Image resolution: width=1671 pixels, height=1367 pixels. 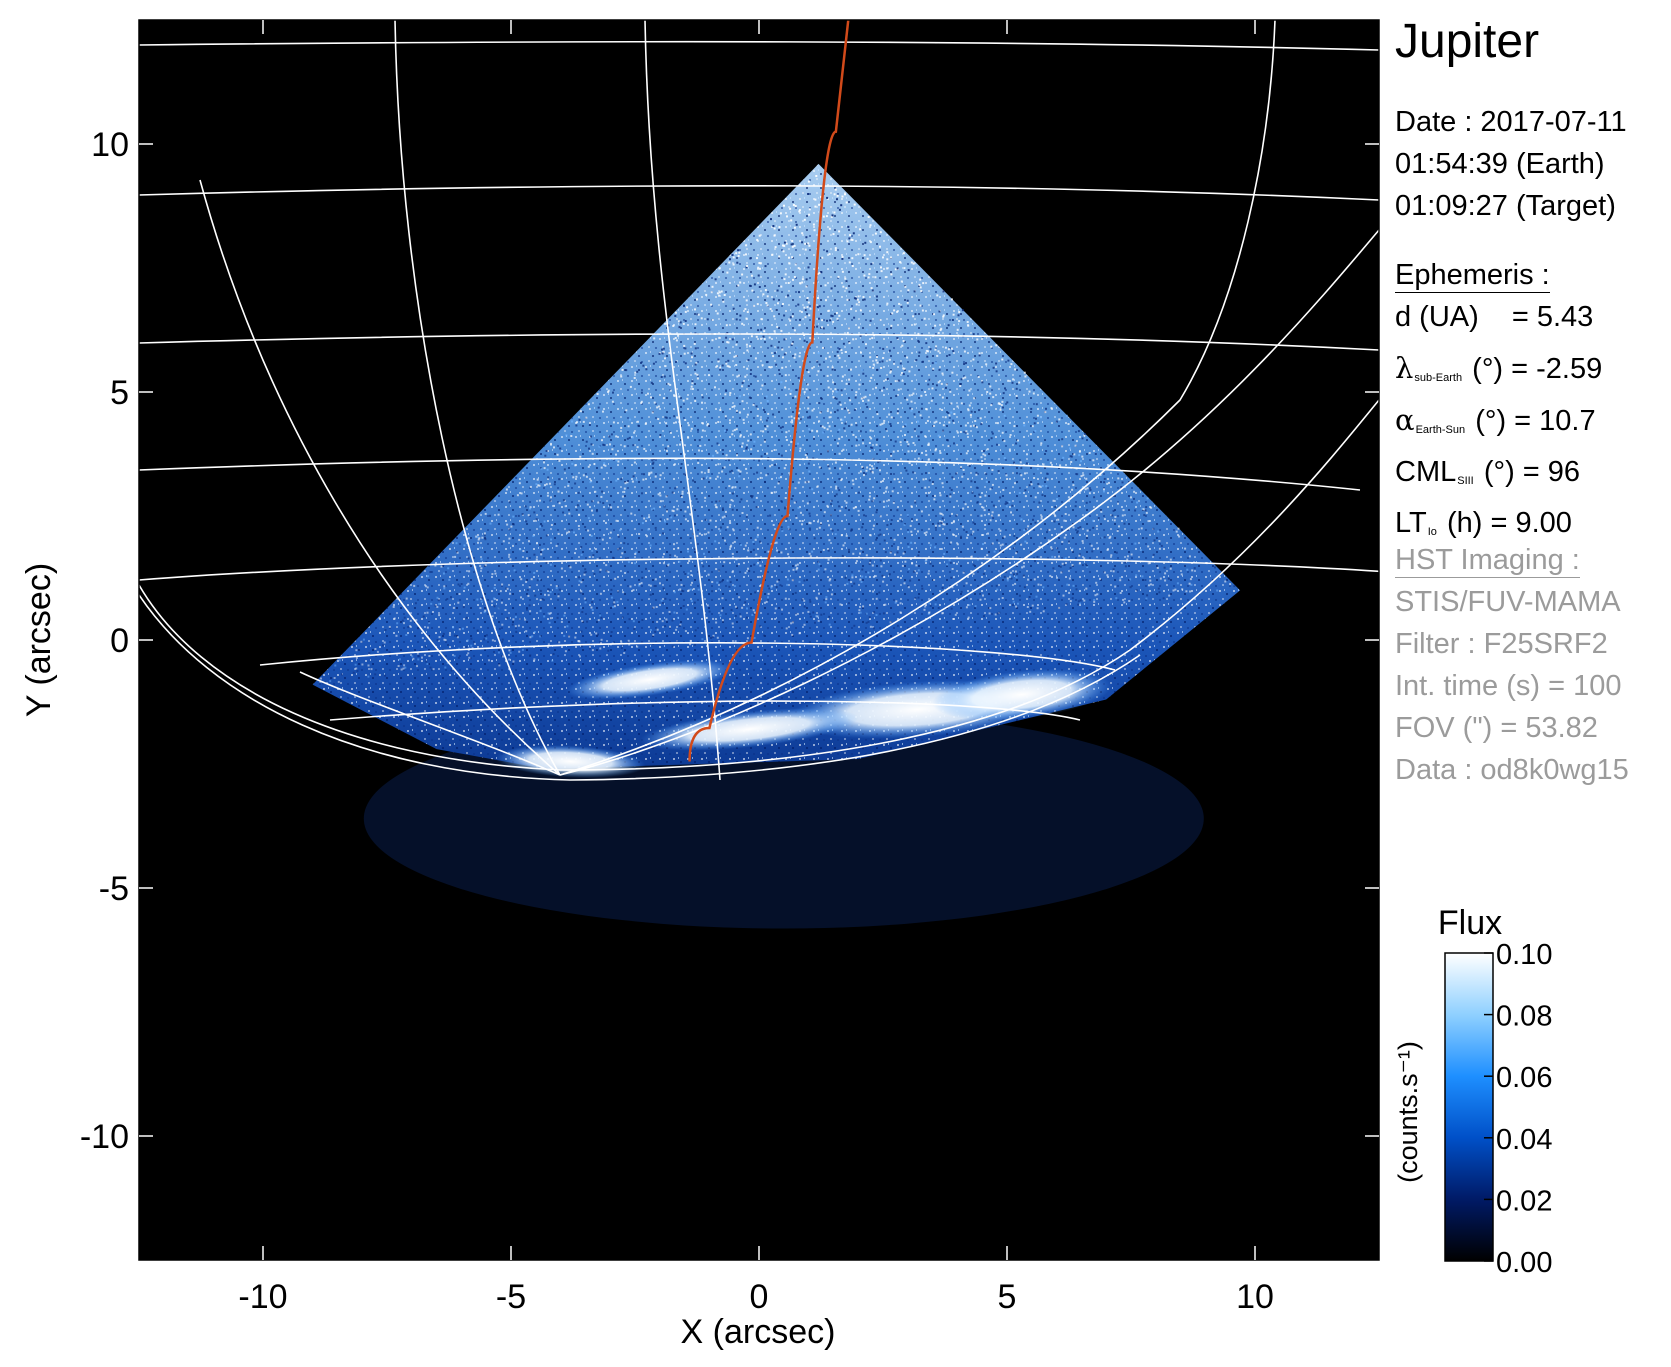 I want to click on imaging-heading: HST Imaging :, so click(x=1487, y=561).